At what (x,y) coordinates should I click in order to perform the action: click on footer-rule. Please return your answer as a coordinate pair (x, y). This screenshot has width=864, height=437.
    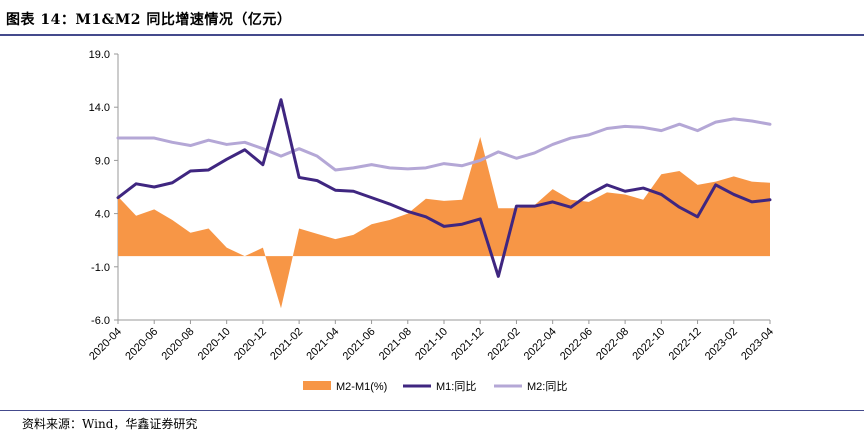
    Looking at the image, I should click on (432, 410).